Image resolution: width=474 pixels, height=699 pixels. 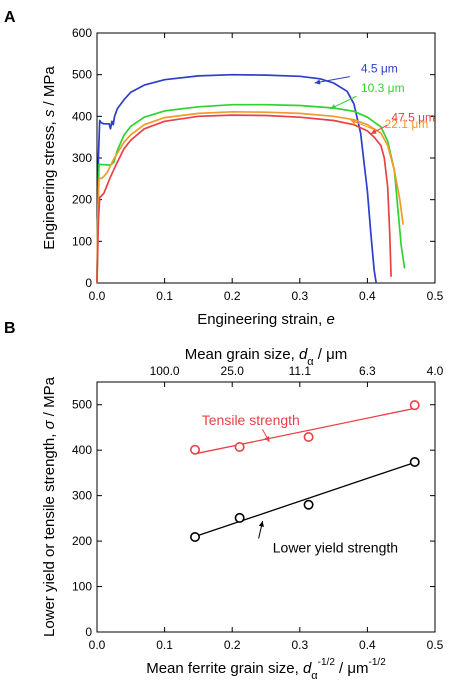 I want to click on top-x-tick-label: 100.0, so click(x=165, y=371).